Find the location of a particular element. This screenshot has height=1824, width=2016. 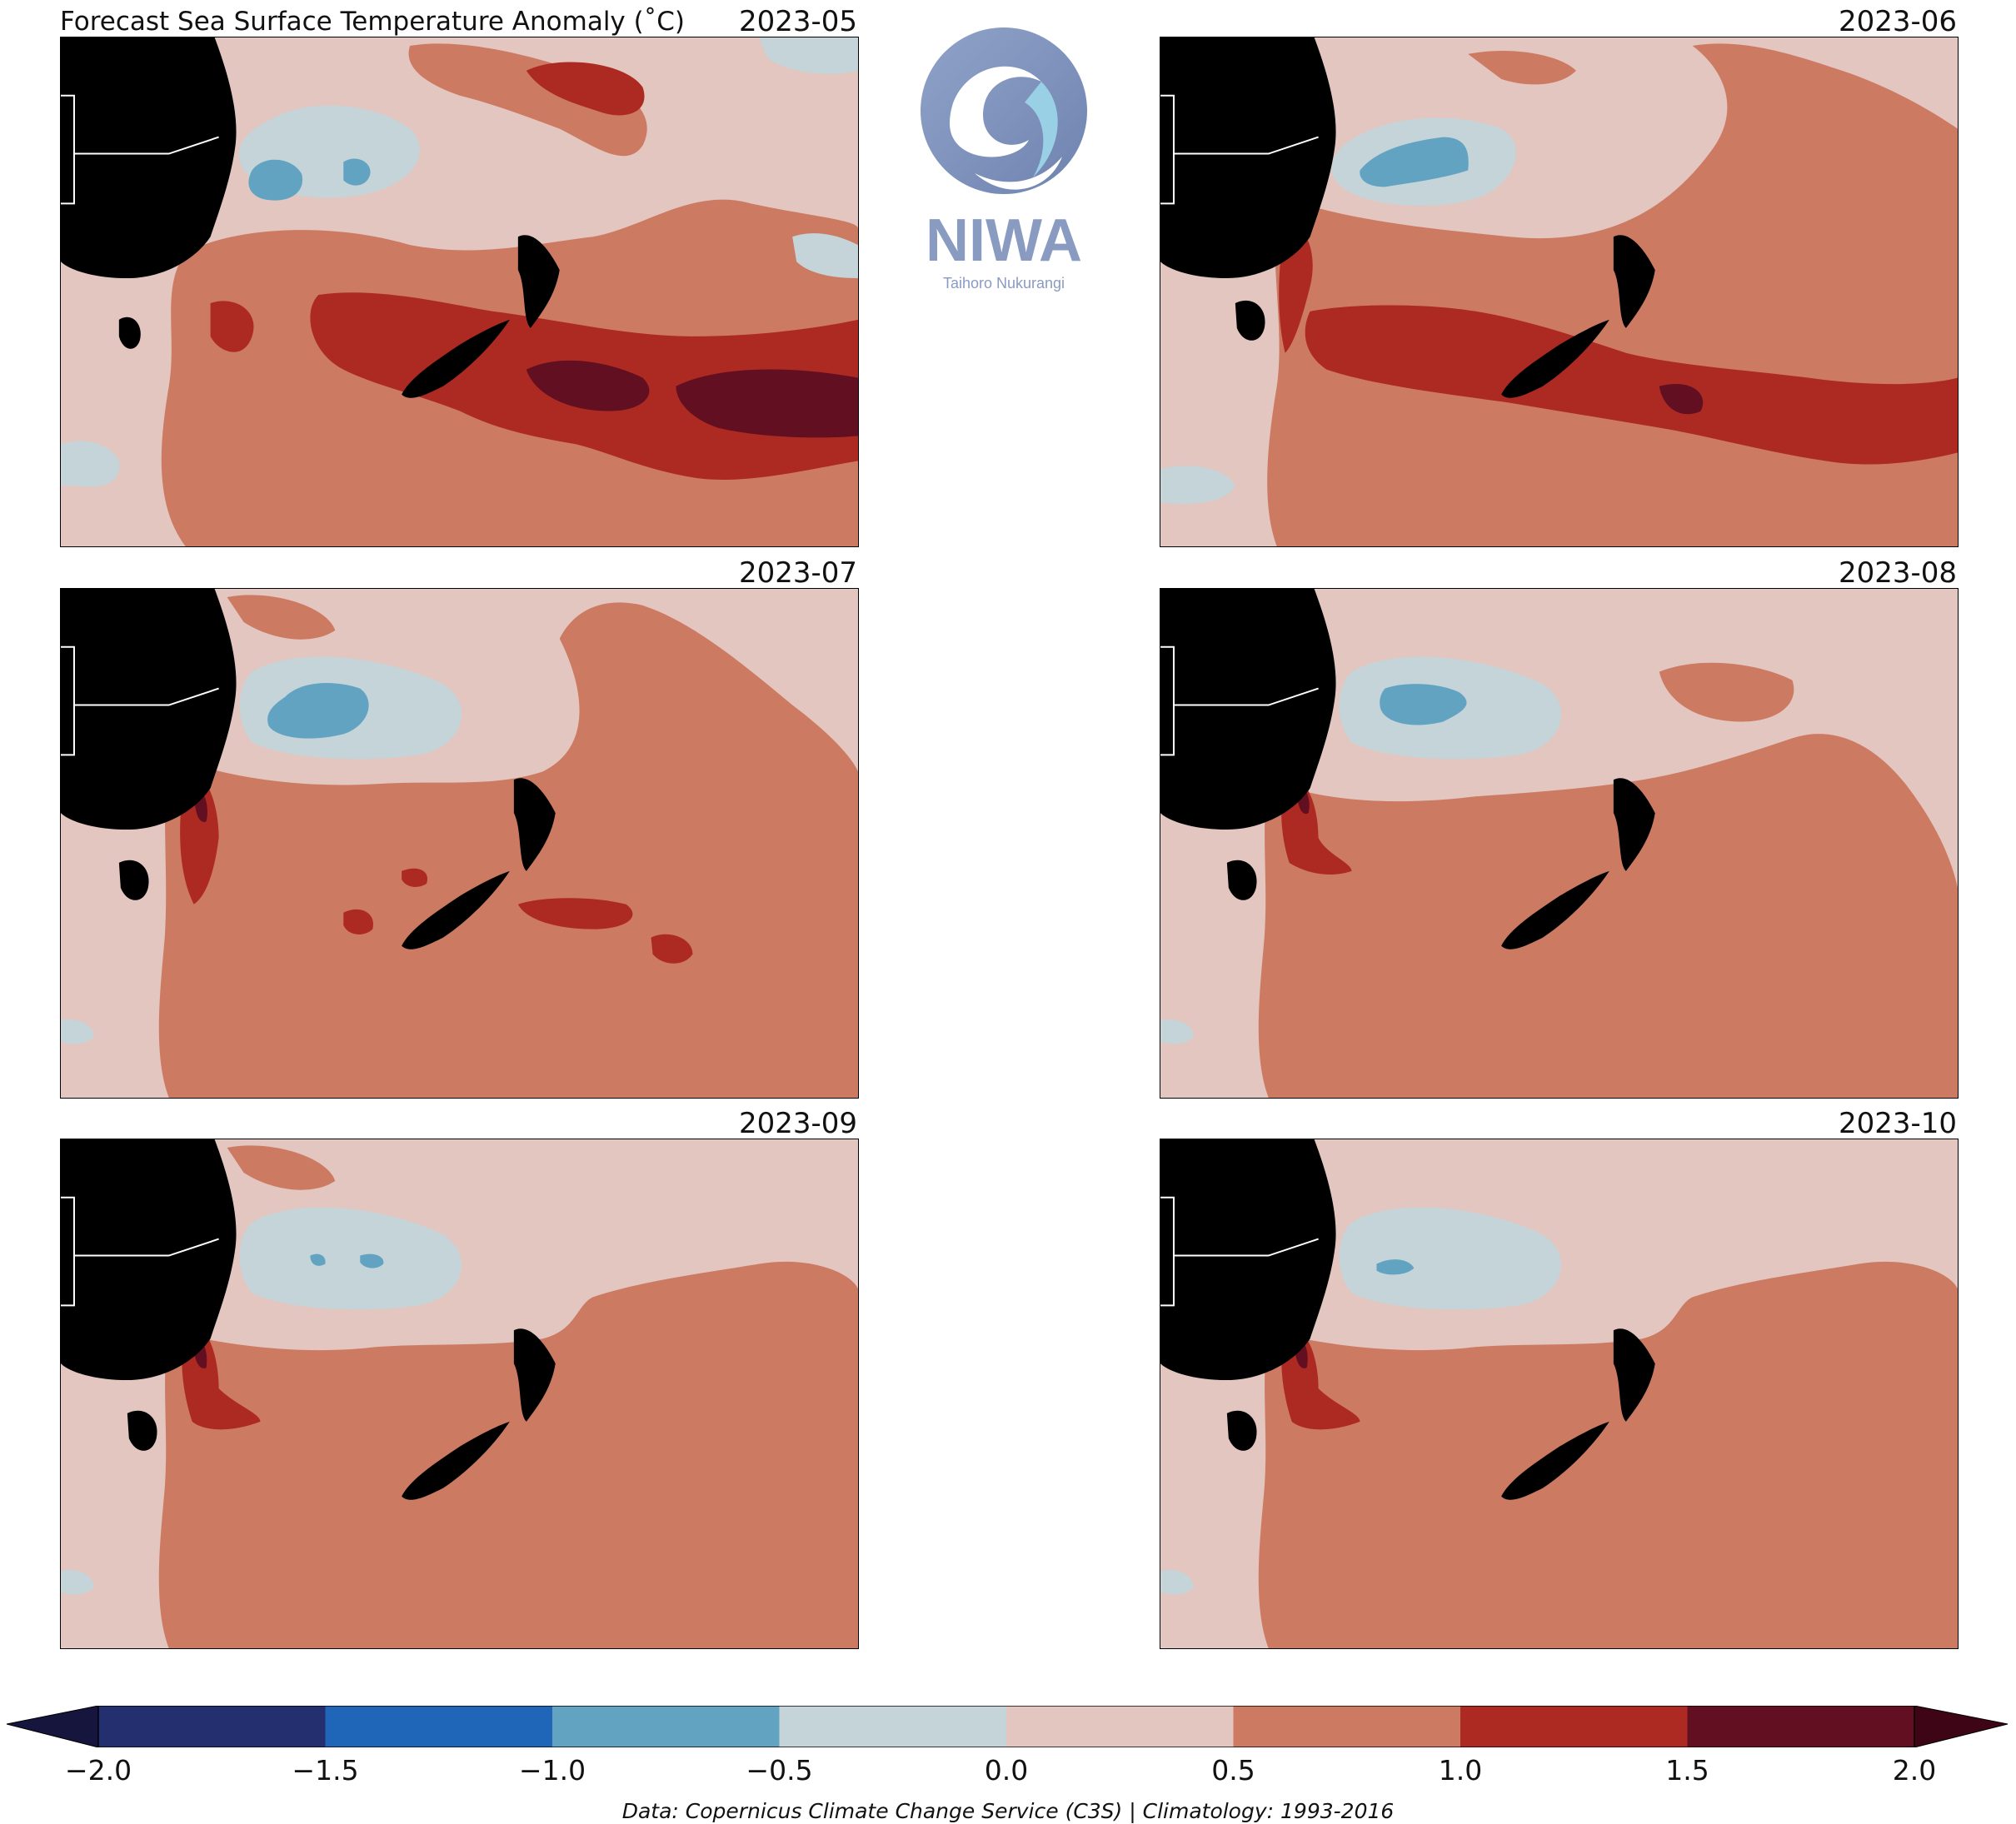

panel-label-2023-06: 2023-06 is located at coordinates (1897, 21).